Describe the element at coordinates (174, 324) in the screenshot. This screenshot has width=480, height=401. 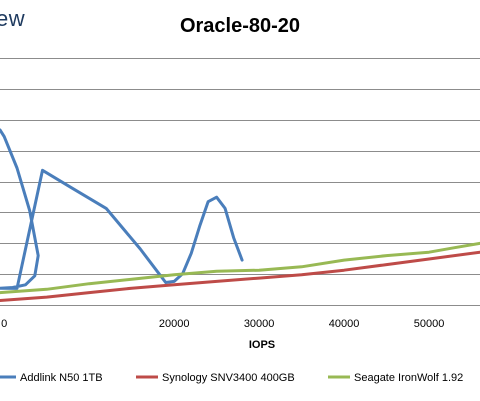
I see `x-tick-label: 20000` at that location.